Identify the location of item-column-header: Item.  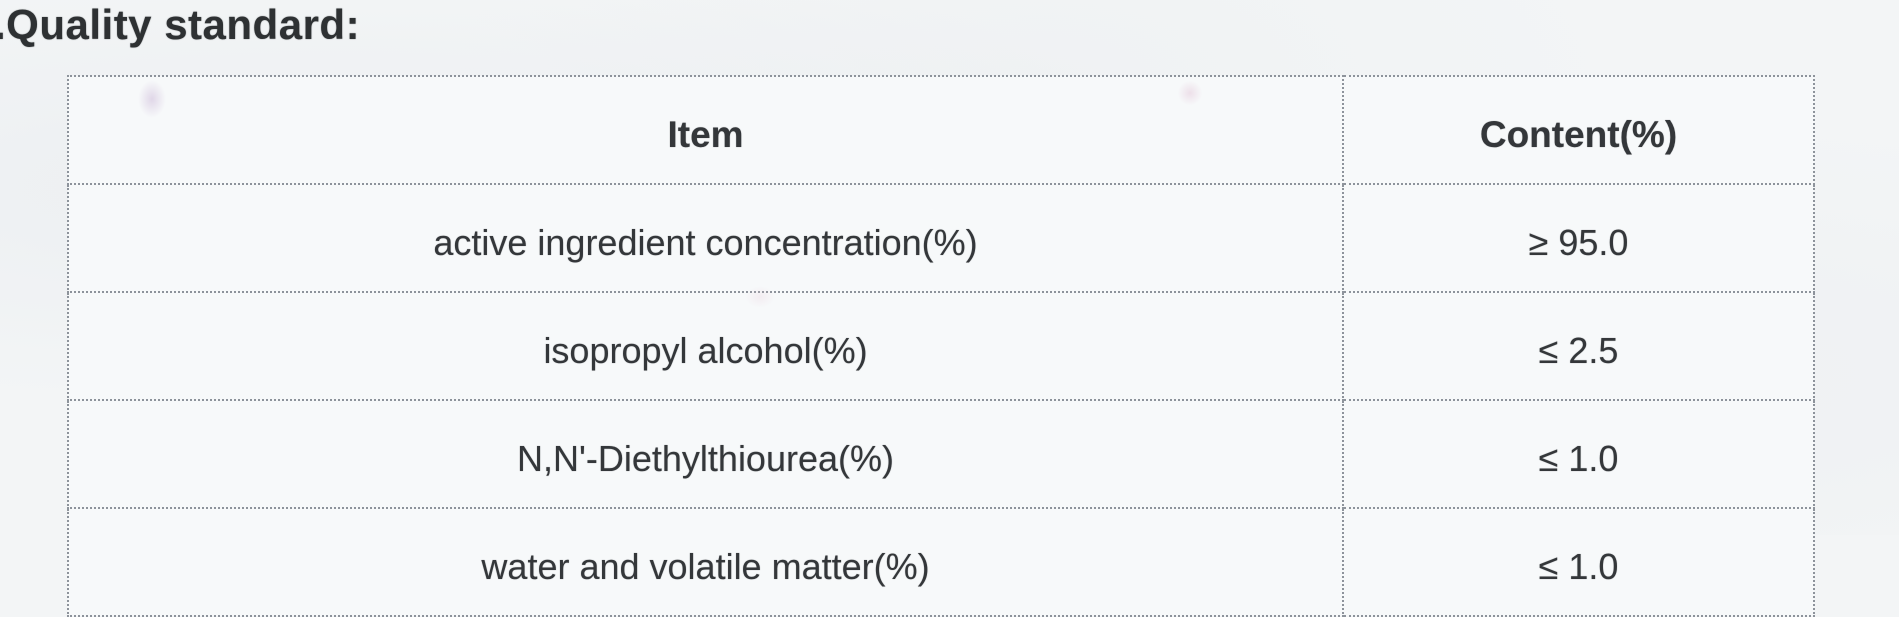
(705, 130).